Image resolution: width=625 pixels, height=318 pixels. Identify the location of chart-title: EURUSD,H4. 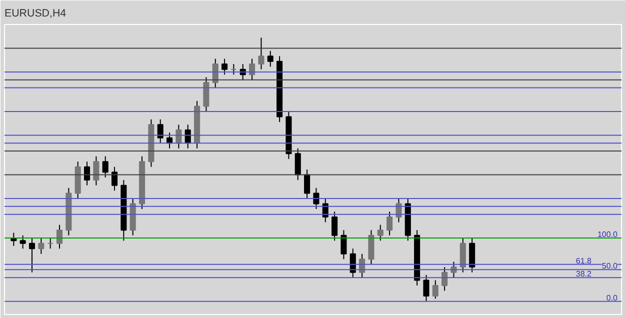
(35, 14).